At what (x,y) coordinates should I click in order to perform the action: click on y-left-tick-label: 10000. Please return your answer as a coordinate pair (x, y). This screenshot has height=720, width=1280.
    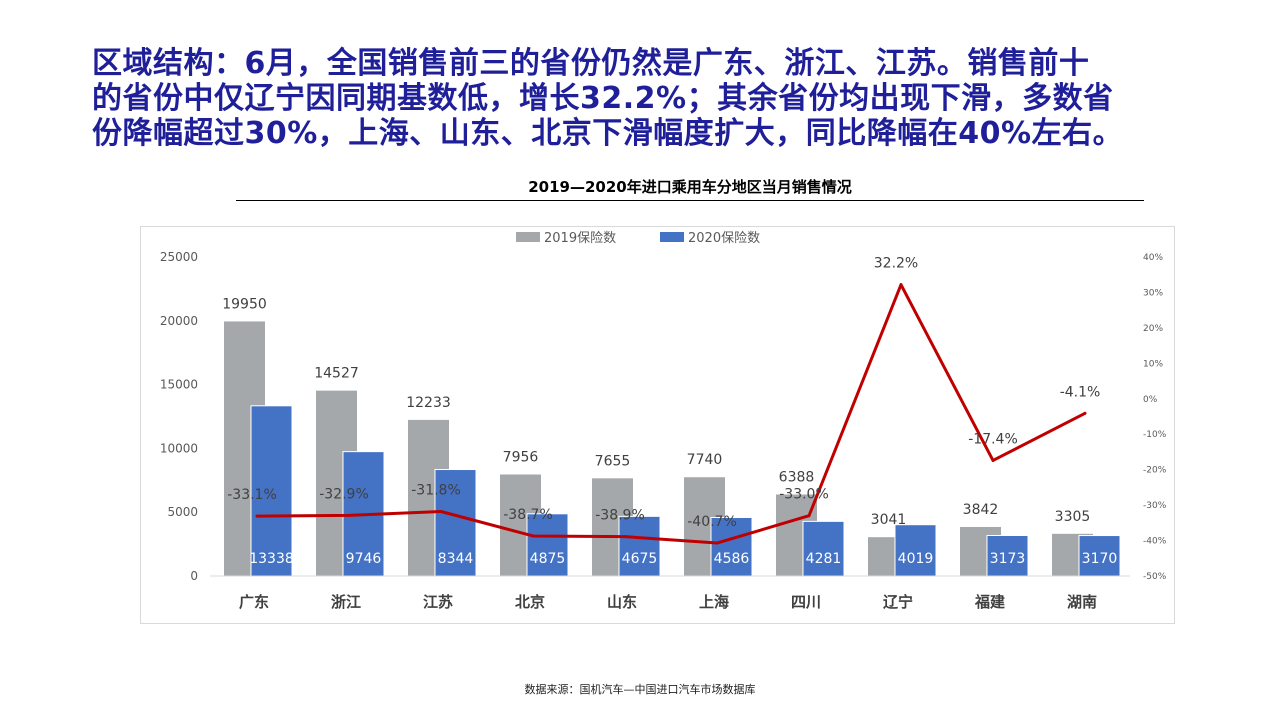
    Looking at the image, I should click on (179, 448).